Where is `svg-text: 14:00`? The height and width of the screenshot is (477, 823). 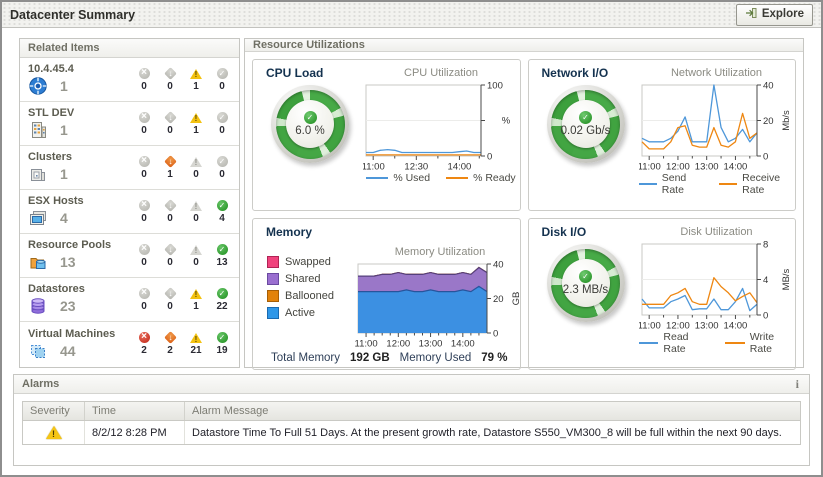 svg-text: 14:00 is located at coordinates (735, 167).